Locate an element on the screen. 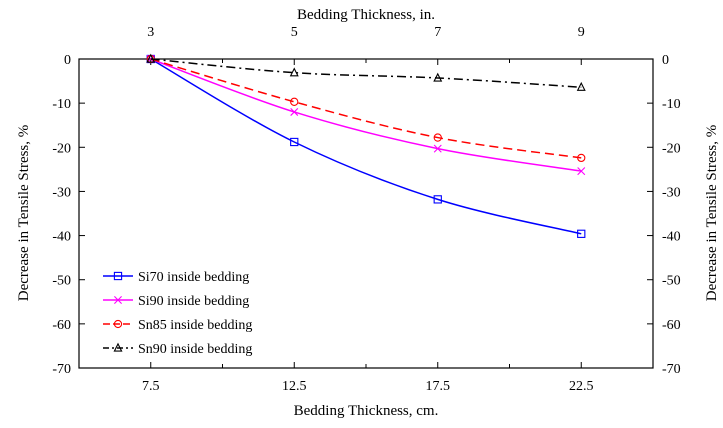  y-left-tick-label: -20 is located at coordinates (61, 148).